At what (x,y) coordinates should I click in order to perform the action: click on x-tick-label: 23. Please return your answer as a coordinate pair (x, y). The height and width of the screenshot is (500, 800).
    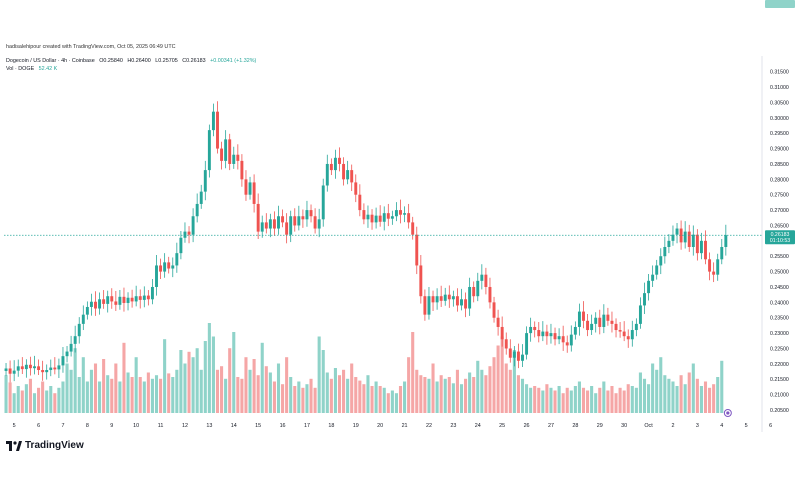
    Looking at the image, I should click on (453, 426).